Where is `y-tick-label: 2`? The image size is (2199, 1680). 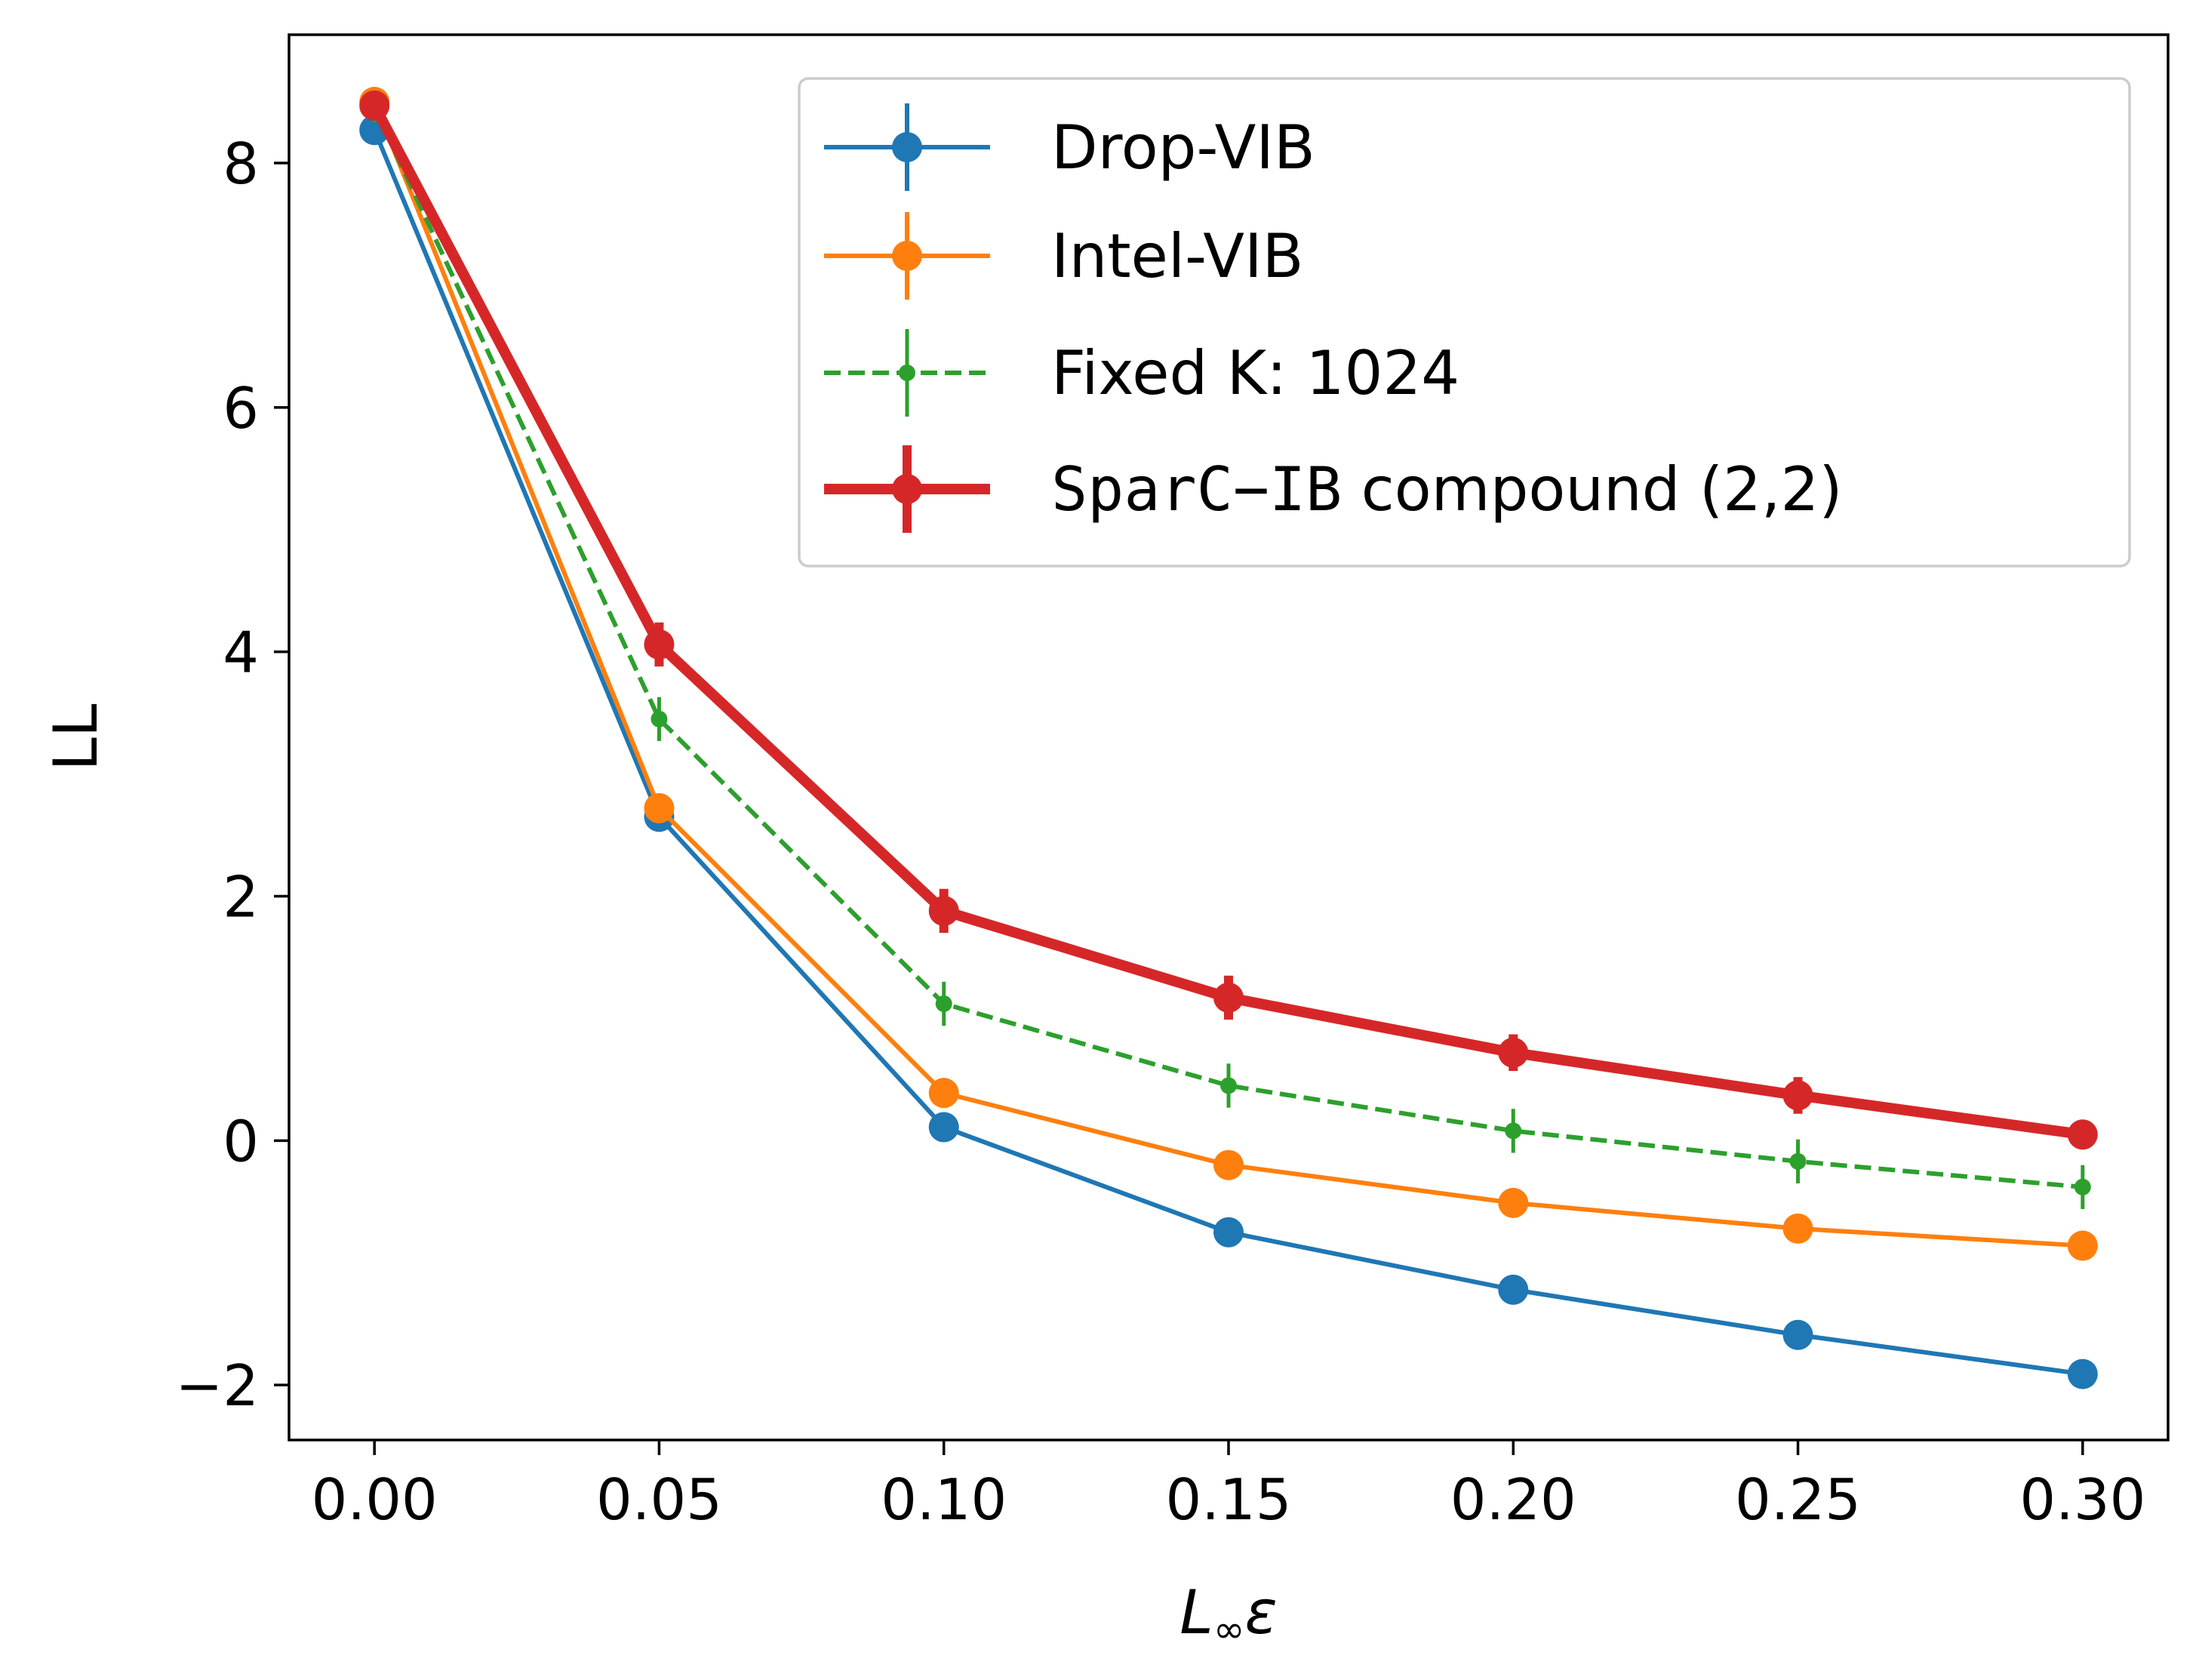 y-tick-label: 2 is located at coordinates (241, 896).